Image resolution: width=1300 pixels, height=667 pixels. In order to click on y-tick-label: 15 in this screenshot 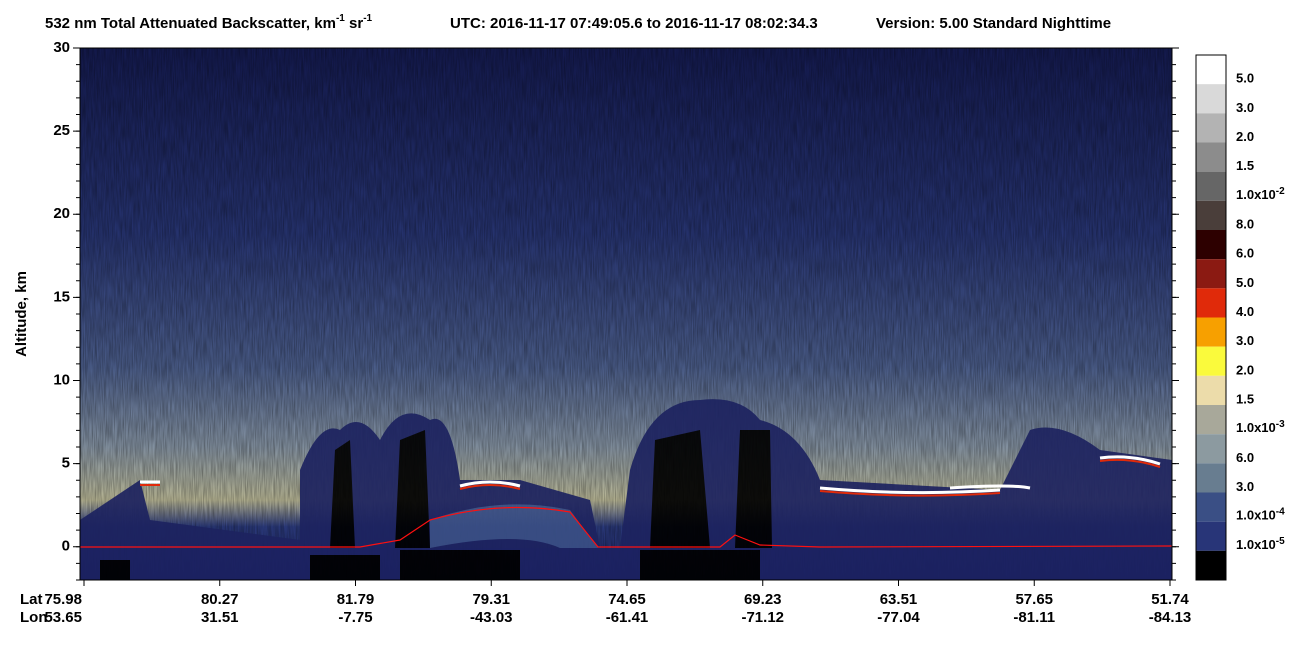, I will do `click(61, 296)`.